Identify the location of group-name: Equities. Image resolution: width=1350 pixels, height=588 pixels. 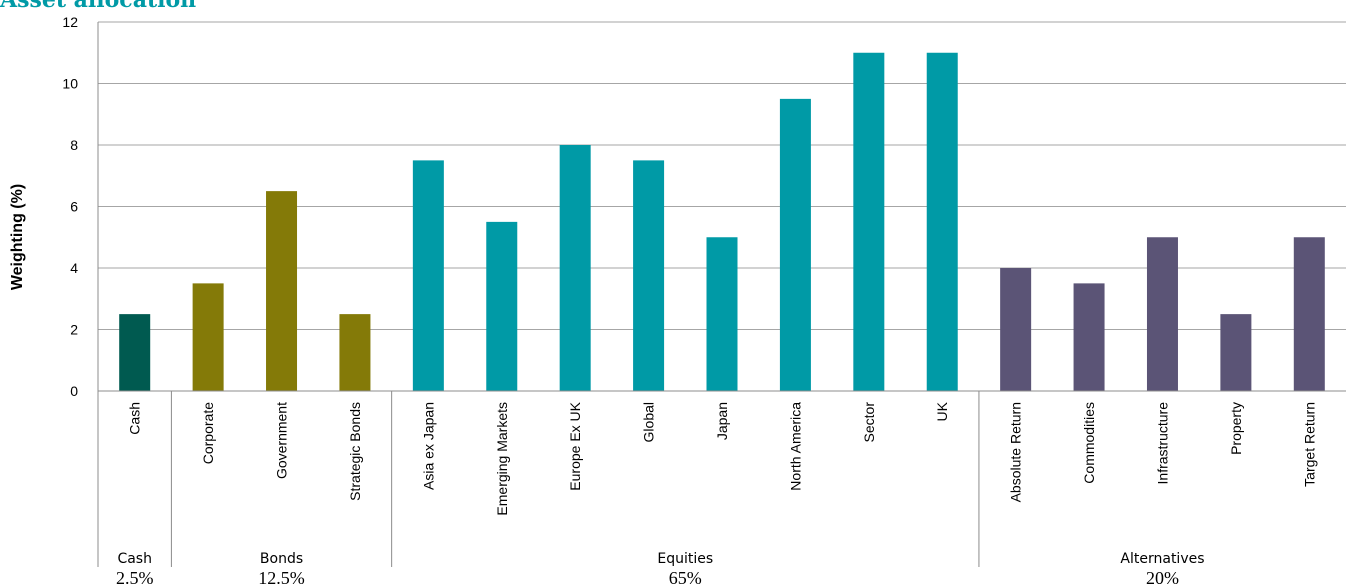
(685, 559).